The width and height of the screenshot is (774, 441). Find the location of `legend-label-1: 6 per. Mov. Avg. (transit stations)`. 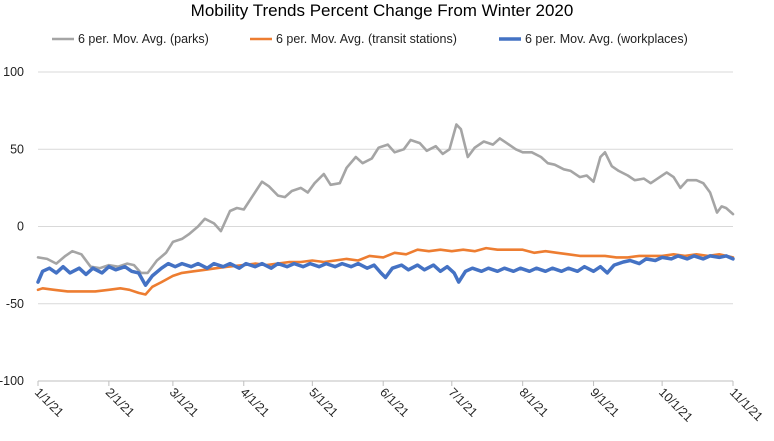

legend-label-1: 6 per. Mov. Avg. (transit stations) is located at coordinates (366, 39).